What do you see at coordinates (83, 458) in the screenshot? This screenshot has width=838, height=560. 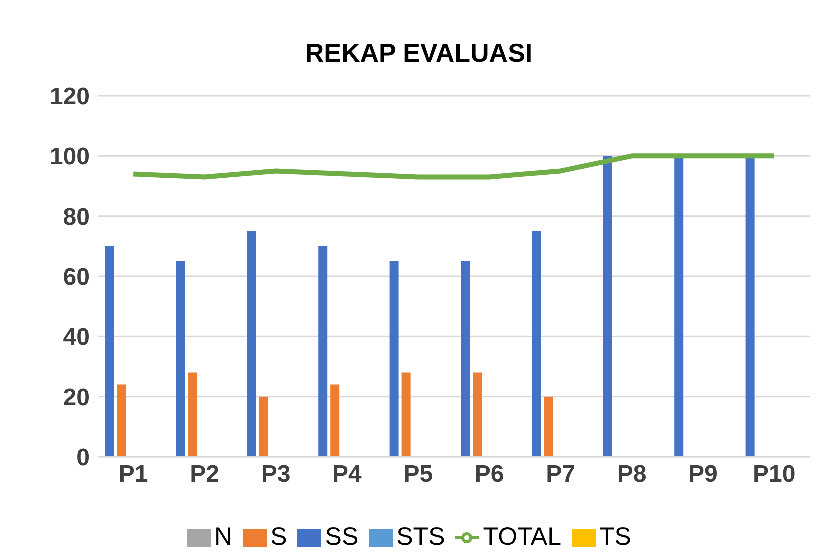 I see `y-tick-label: 0` at bounding box center [83, 458].